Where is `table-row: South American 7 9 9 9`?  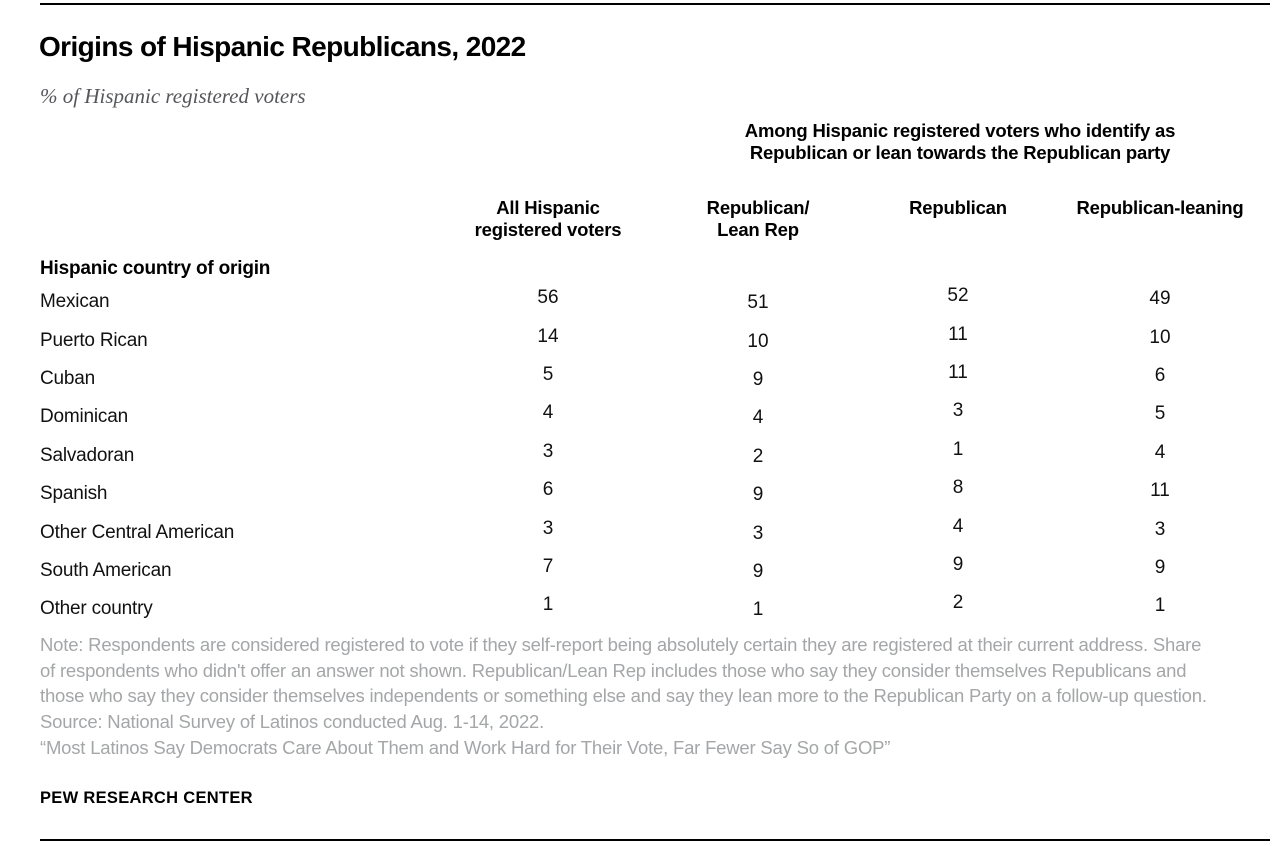
table-row: South American 7 9 9 9 is located at coordinates (653, 571).